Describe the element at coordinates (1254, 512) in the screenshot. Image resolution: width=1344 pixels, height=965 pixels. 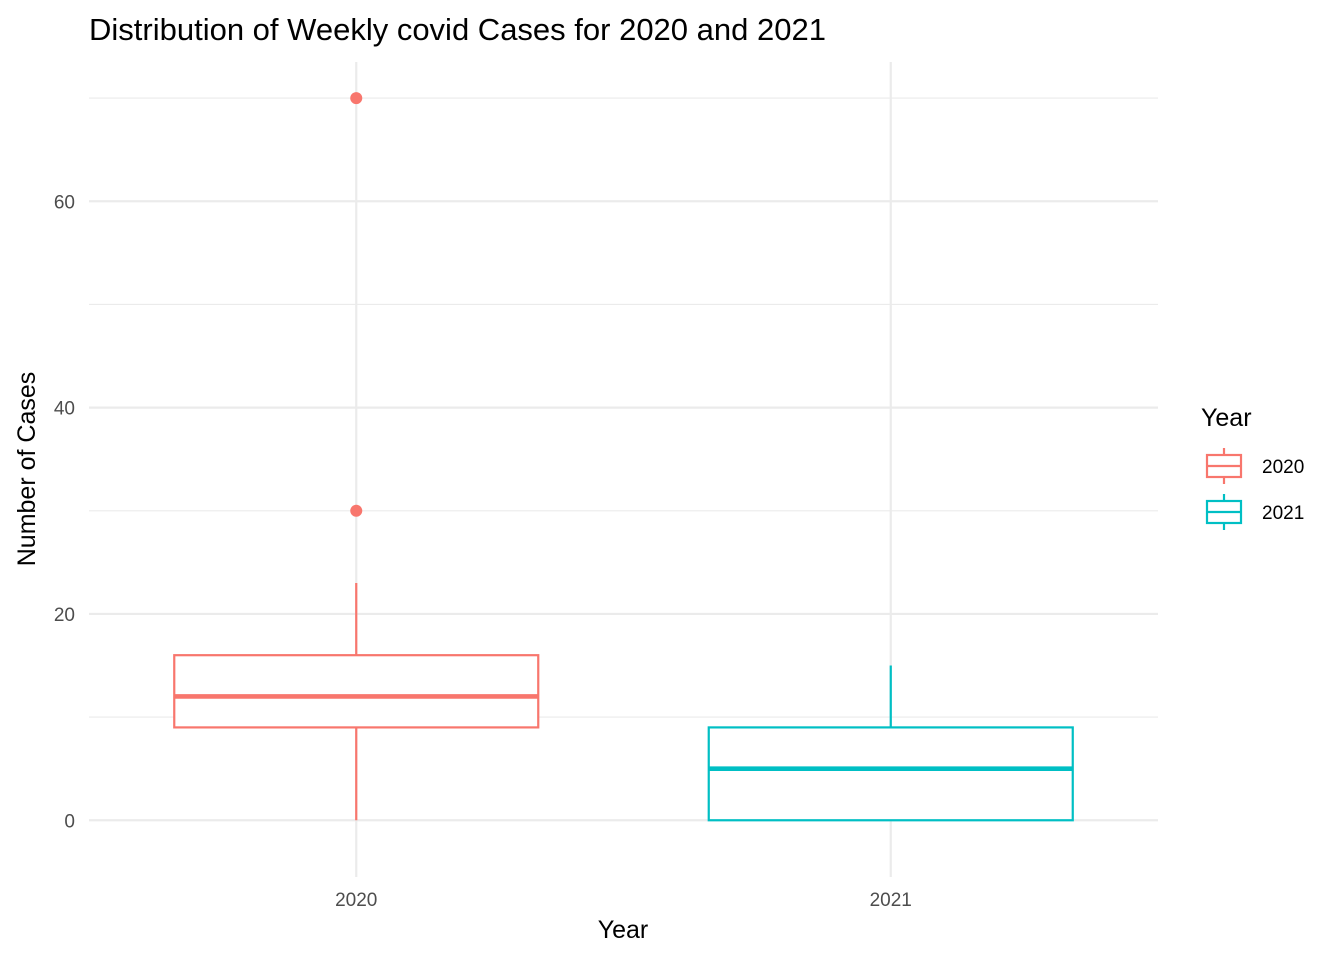
I see `legend-entry-2021: 2021` at that location.